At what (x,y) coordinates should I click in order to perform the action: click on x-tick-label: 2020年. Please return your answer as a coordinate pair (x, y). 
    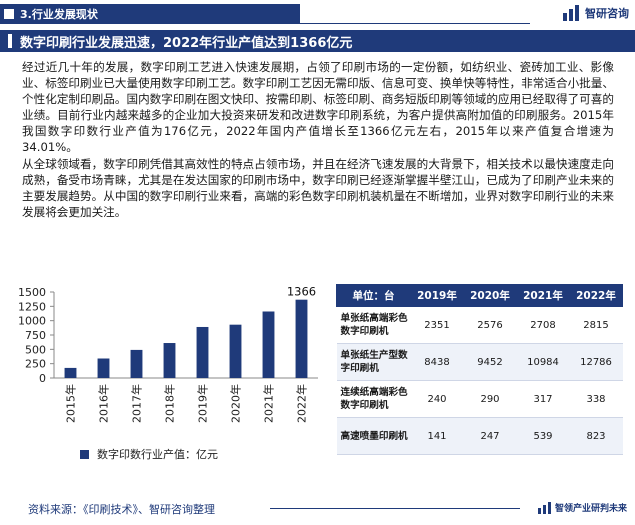
    Looking at the image, I should click on (236, 403).